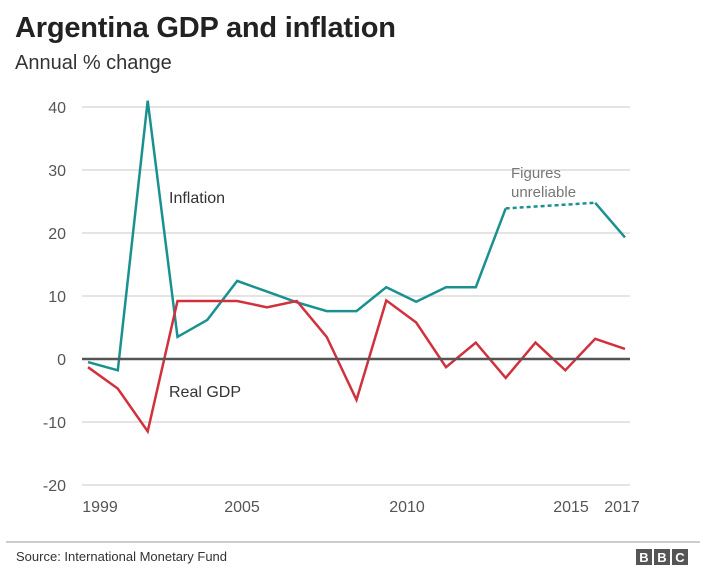 The height and width of the screenshot is (578, 708). Describe the element at coordinates (57, 297) in the screenshot. I see `y-tick-label: 10` at that location.